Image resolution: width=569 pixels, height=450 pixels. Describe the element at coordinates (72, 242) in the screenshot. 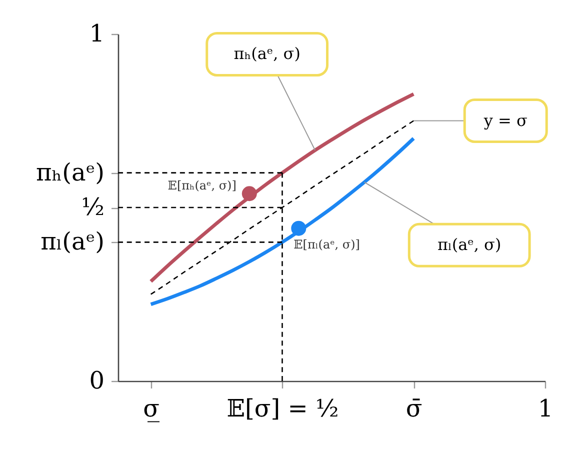

I see `y-tick-label: πₗ(aᵉ)` at that location.